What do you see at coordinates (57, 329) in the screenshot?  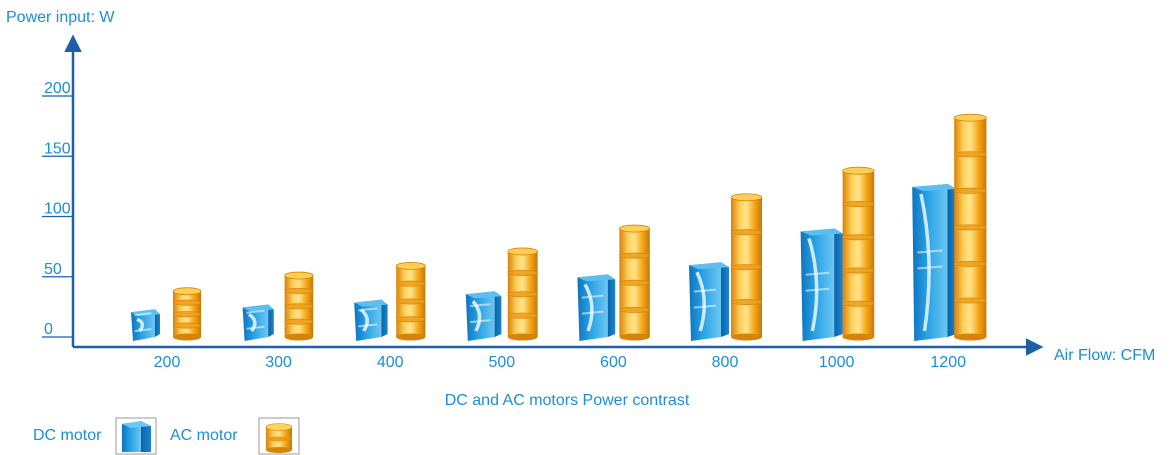 I see `y-tick: 0` at bounding box center [57, 329].